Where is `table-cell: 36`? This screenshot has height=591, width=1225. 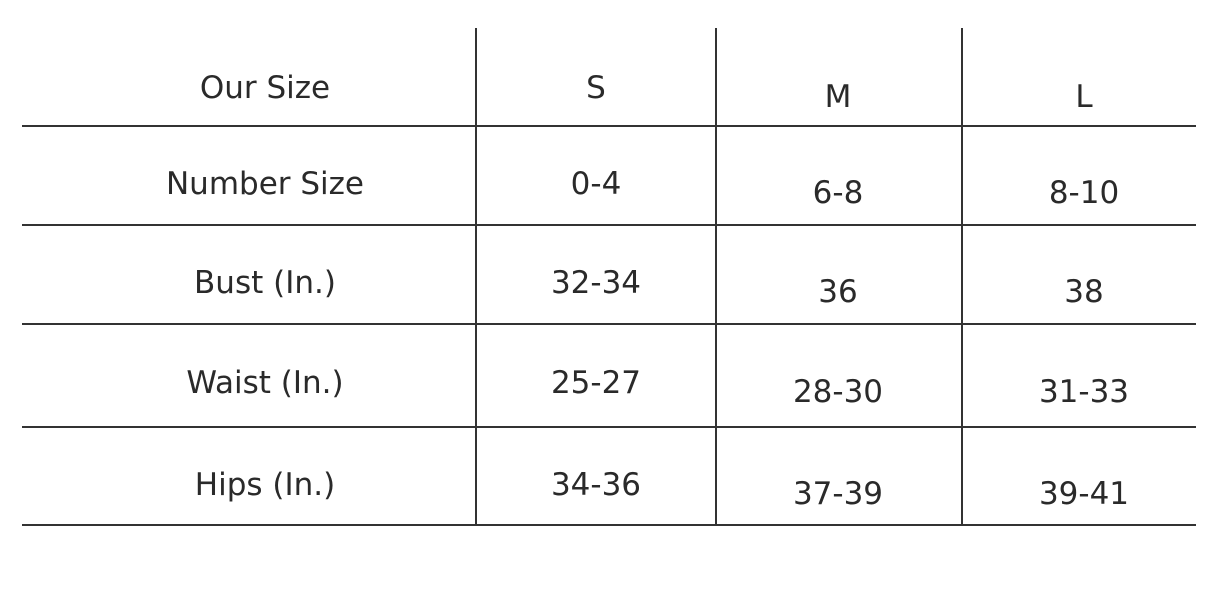 table-cell: 36 is located at coordinates (838, 292).